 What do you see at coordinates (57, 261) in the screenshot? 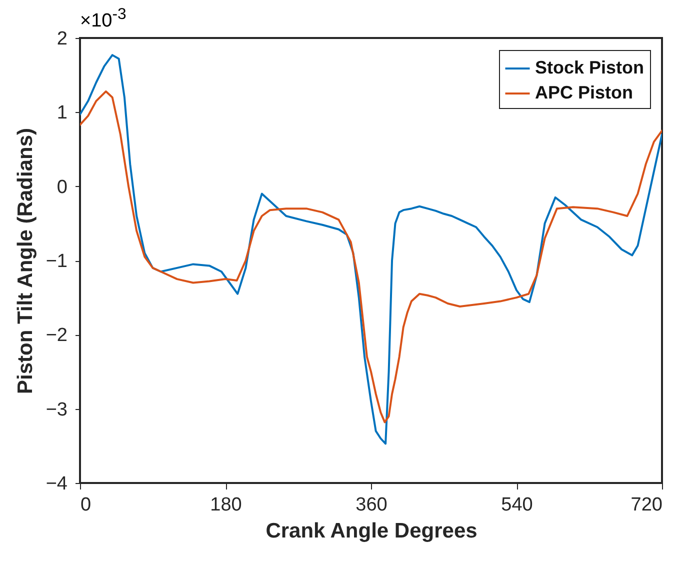
I see `y-tick-label: −1` at bounding box center [57, 261].